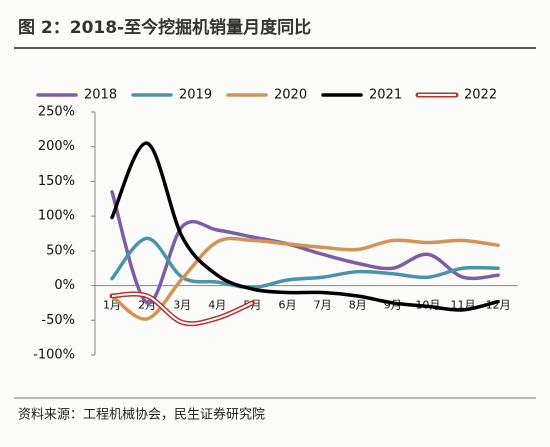 The height and width of the screenshot is (447, 550). I want to click on y-tick-label: -50%, so click(58, 320).